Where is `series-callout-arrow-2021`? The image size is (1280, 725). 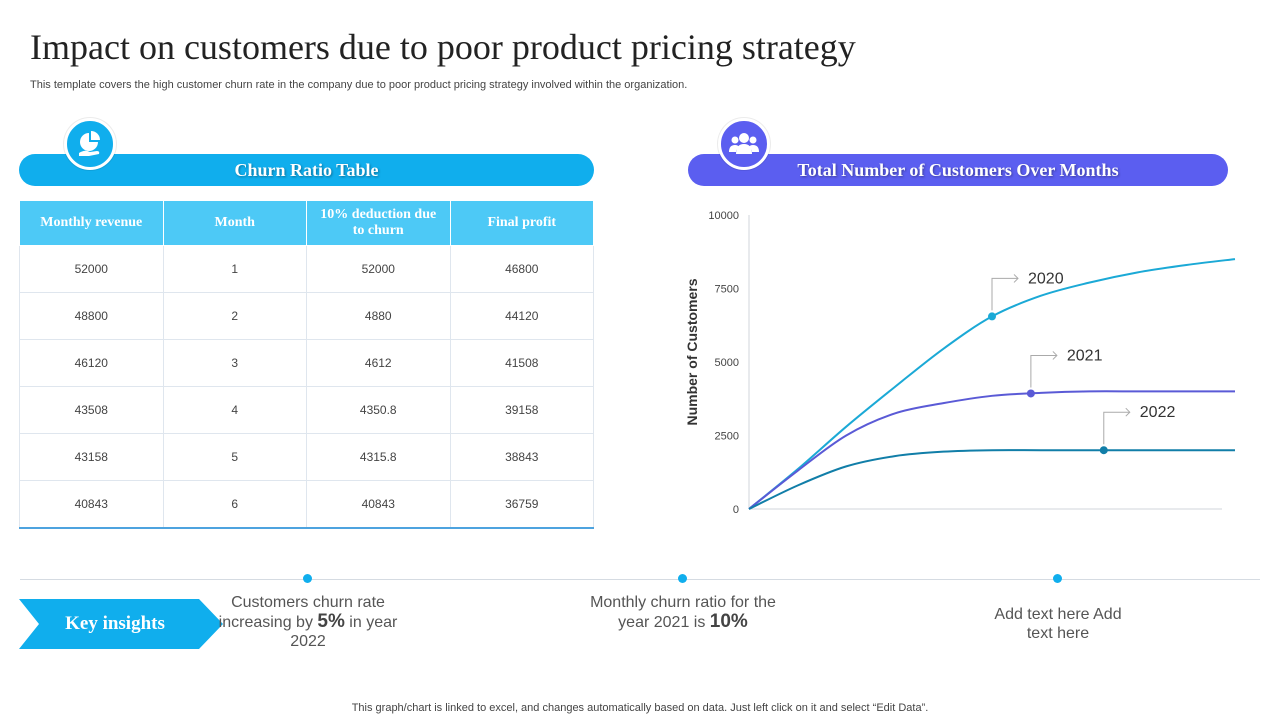 series-callout-arrow-2021 is located at coordinates (1055, 355).